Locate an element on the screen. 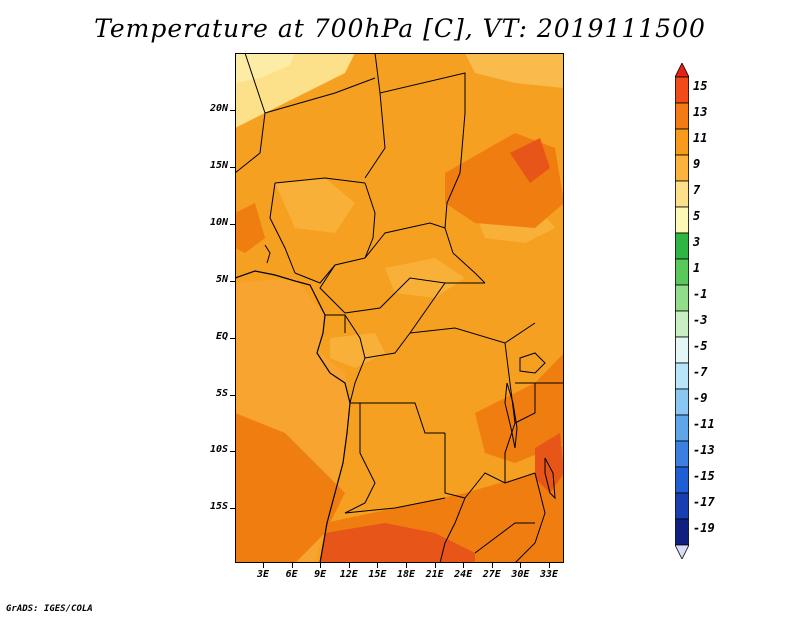  colorbar-label: -3 is located at coordinates (700, 320).